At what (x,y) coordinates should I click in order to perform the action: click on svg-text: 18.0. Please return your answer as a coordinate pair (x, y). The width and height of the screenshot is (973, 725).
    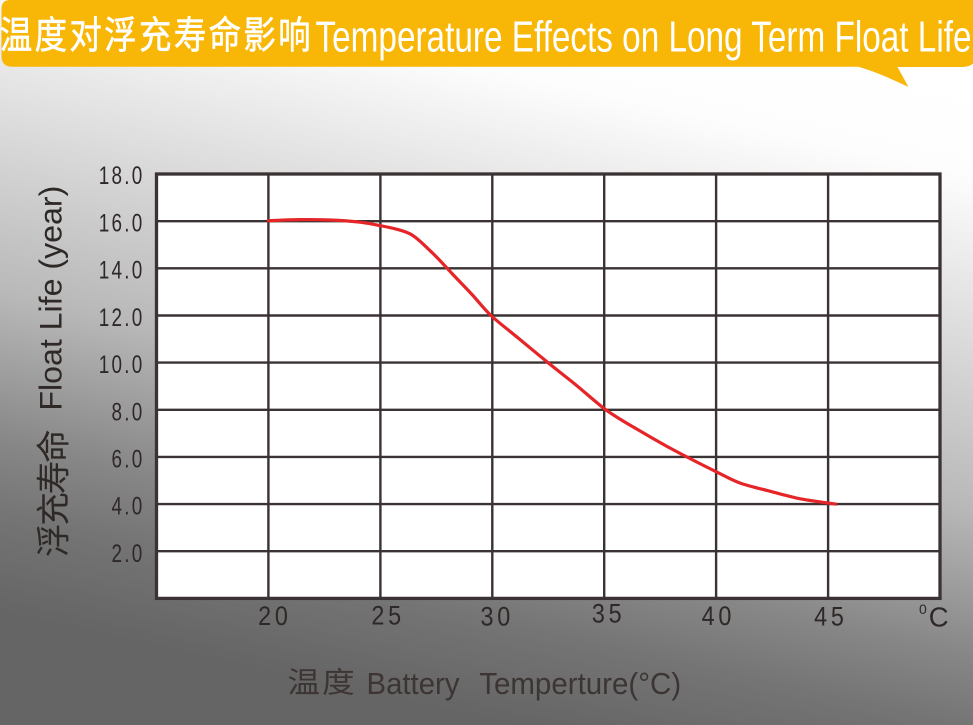
    Looking at the image, I should click on (122, 176).